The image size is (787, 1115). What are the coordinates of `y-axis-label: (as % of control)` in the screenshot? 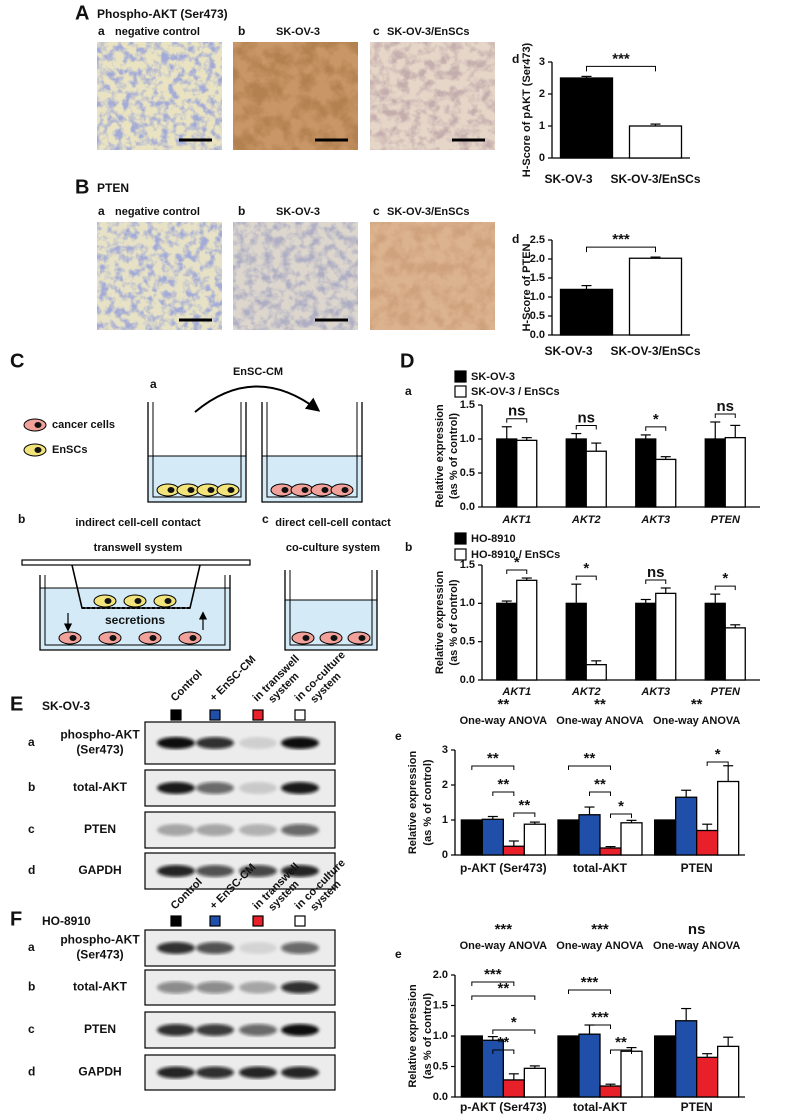 It's located at (454, 456).